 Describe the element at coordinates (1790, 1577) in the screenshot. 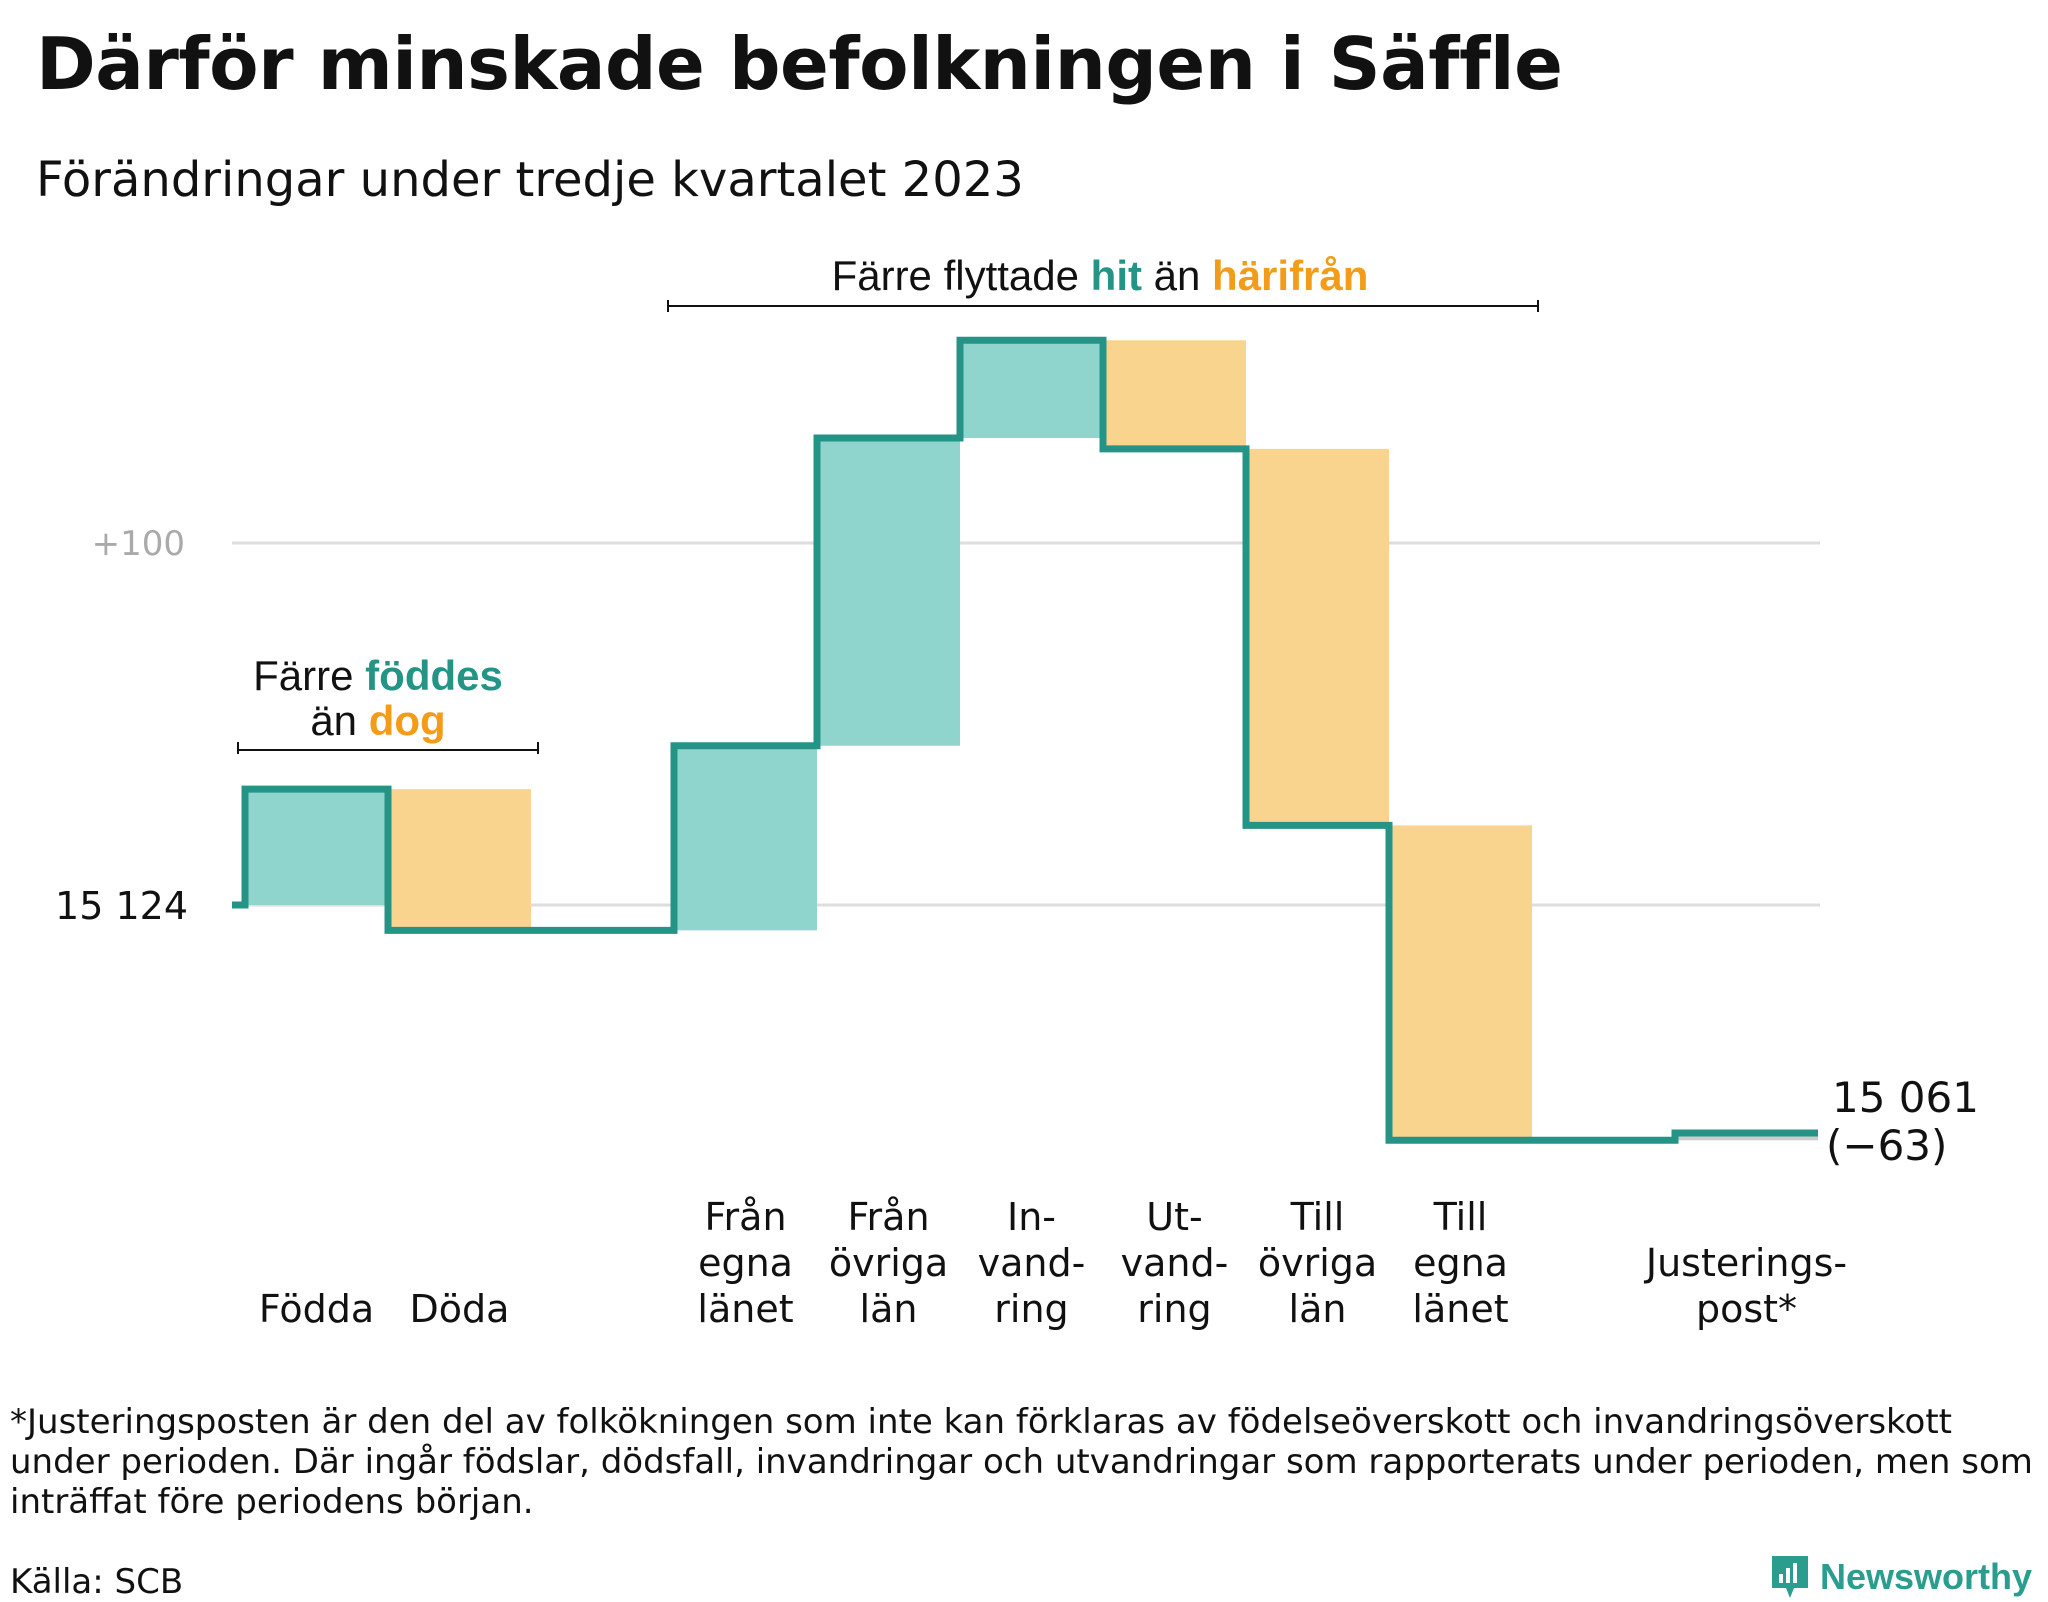

I see `newsworthy-logo-icon` at that location.